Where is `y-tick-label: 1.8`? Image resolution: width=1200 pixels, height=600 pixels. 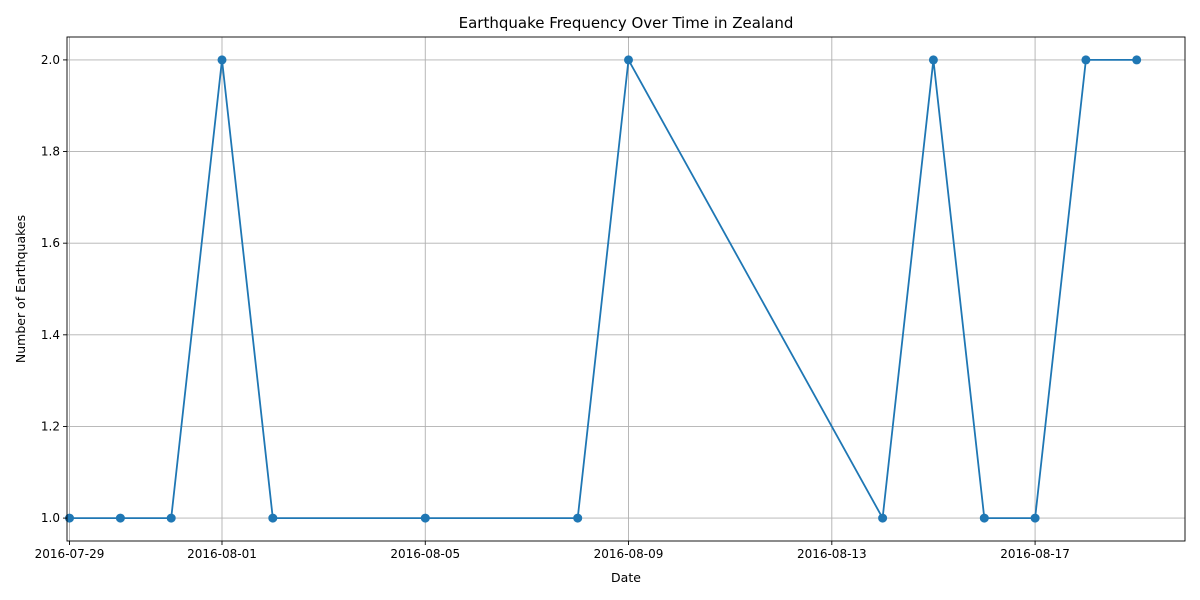
y-tick-label: 1.8 is located at coordinates (50, 152).